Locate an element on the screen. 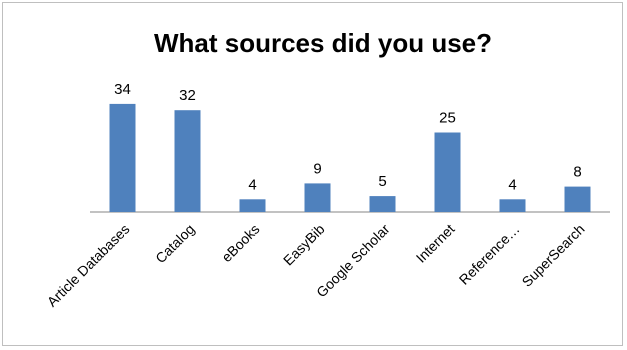  bar-reference is located at coordinates (512, 205).